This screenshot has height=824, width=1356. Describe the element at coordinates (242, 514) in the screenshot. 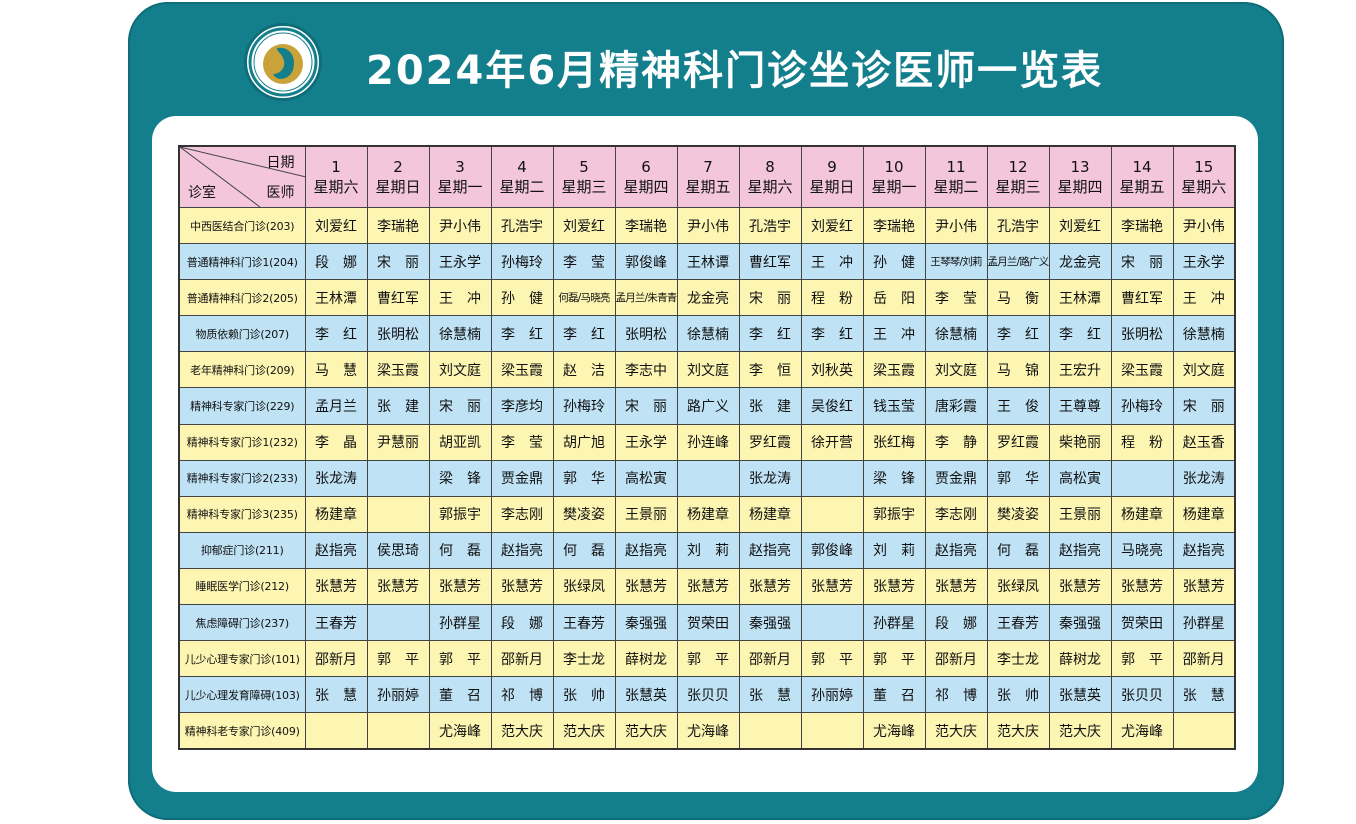

I see `clinic-room-name: 精神科专家门诊3(235)` at that location.